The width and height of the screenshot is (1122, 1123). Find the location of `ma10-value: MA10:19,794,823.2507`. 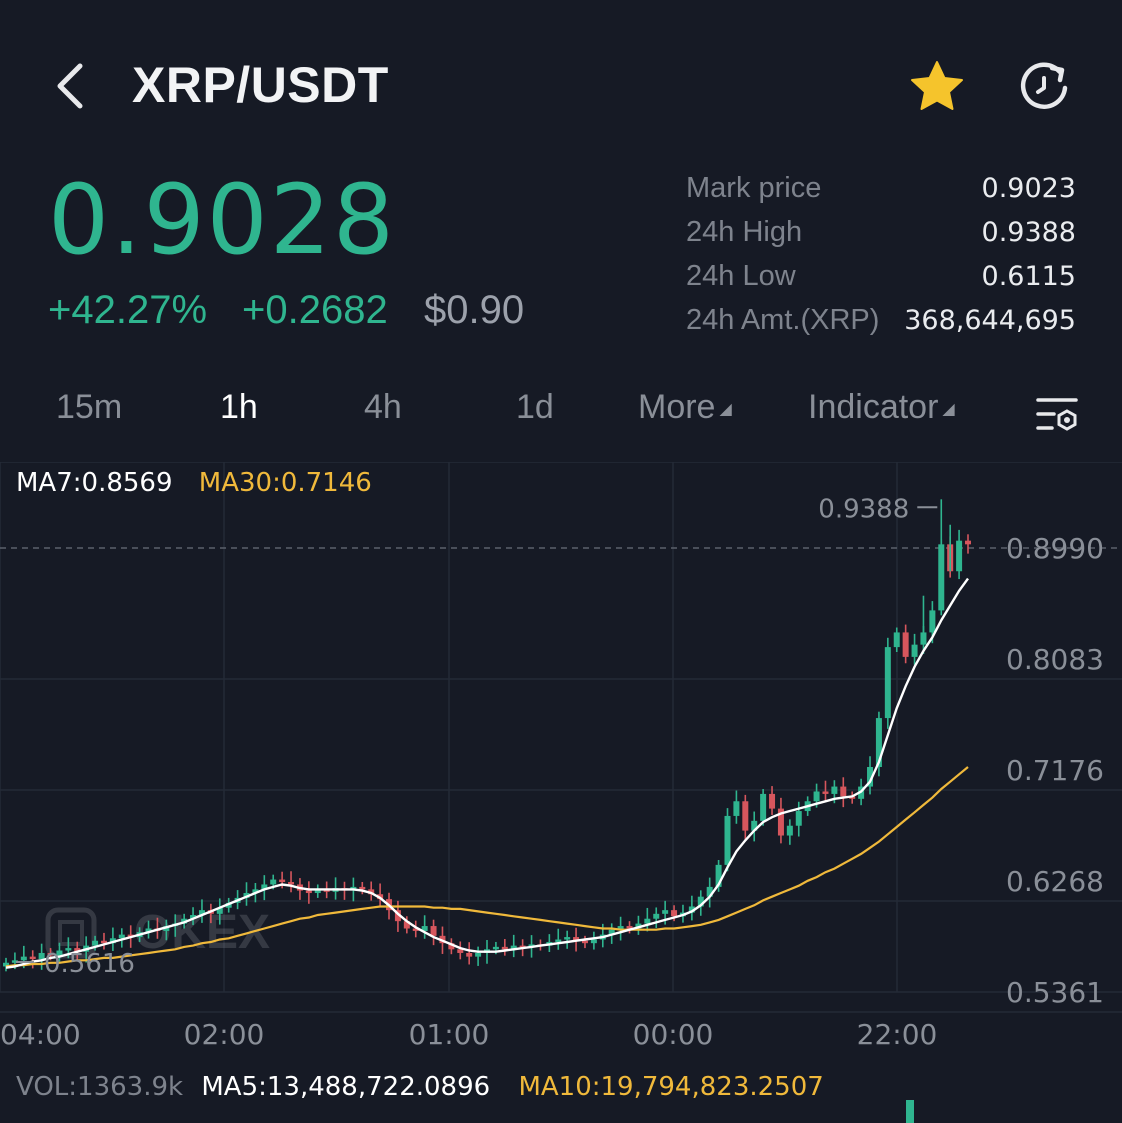

ma10-value: MA10:19,794,823.2507 is located at coordinates (671, 1087).